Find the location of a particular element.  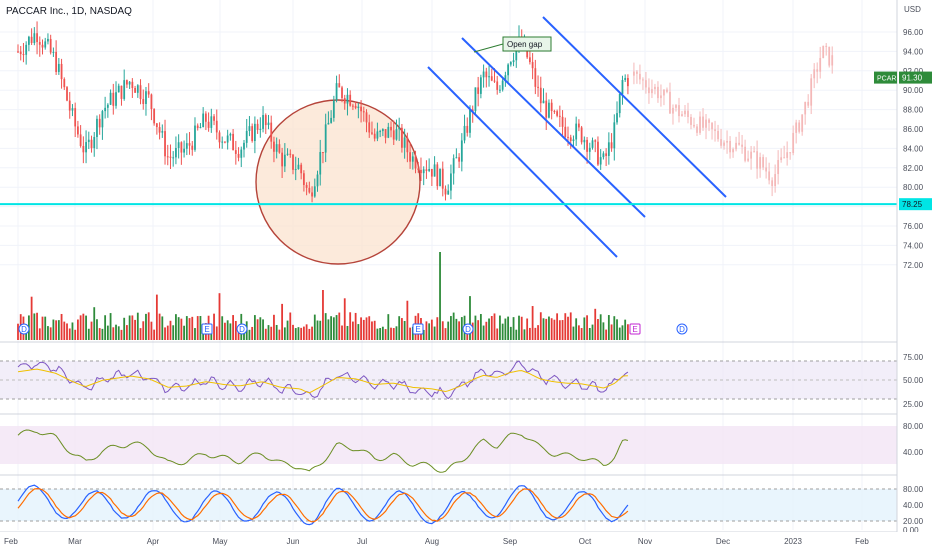

support-tag-label: 78.25 is located at coordinates (912, 204).